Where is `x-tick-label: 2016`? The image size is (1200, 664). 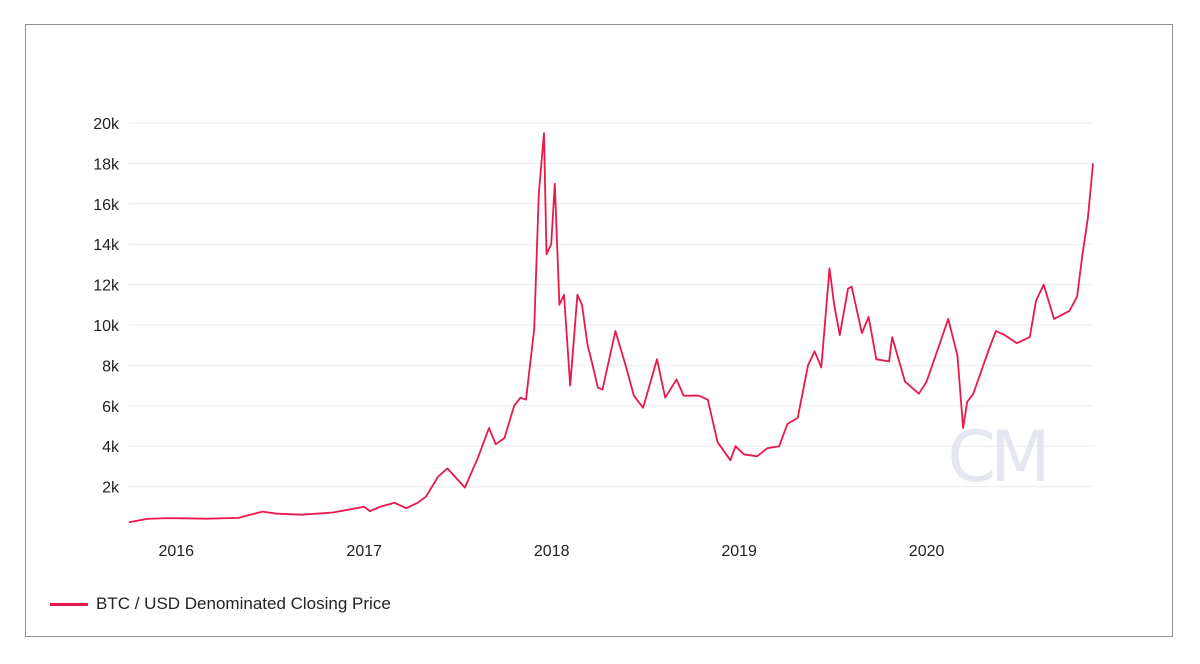 x-tick-label: 2016 is located at coordinates (176, 551).